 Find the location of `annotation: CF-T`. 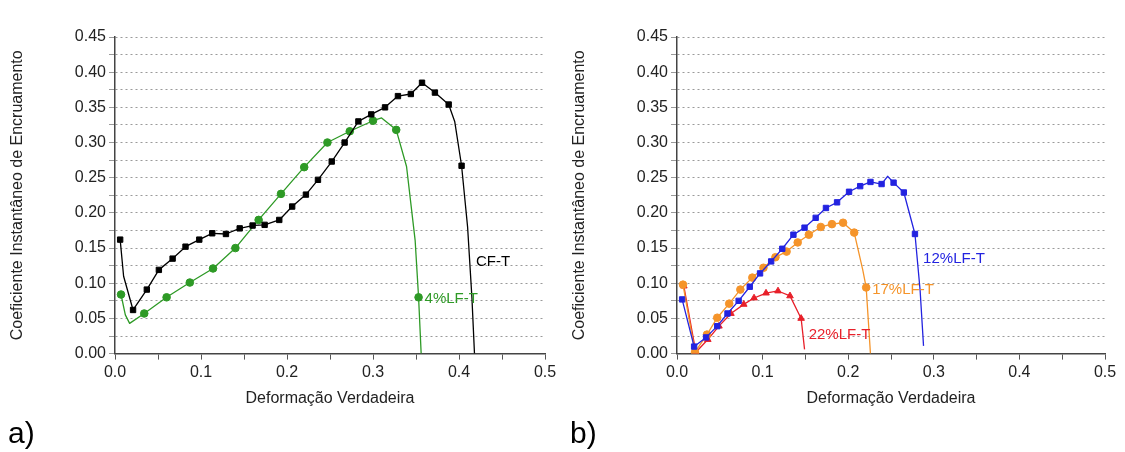

annotation: CF-T is located at coordinates (493, 261).